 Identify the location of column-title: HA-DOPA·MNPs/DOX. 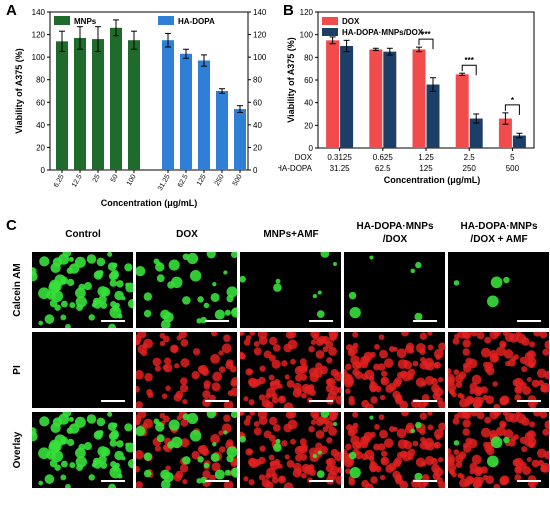
(395, 233).